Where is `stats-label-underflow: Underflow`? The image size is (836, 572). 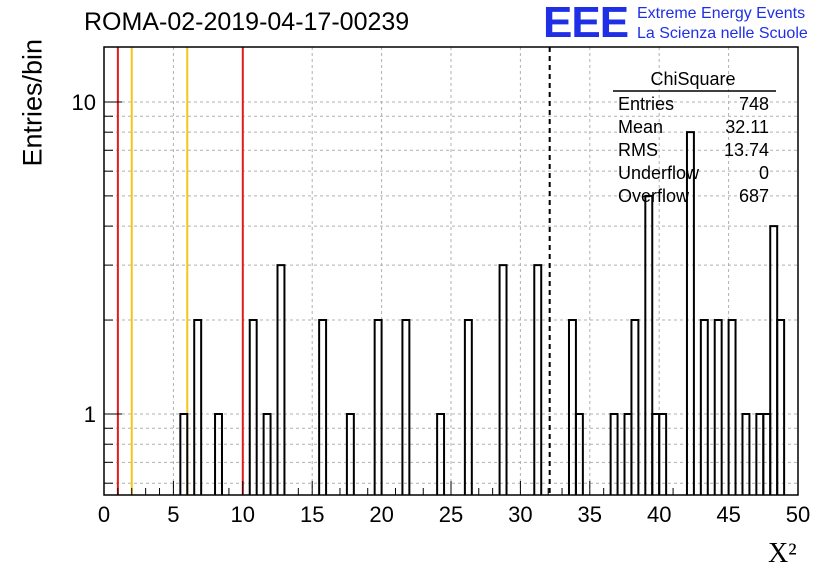
stats-label-underflow: Underflow is located at coordinates (659, 173).